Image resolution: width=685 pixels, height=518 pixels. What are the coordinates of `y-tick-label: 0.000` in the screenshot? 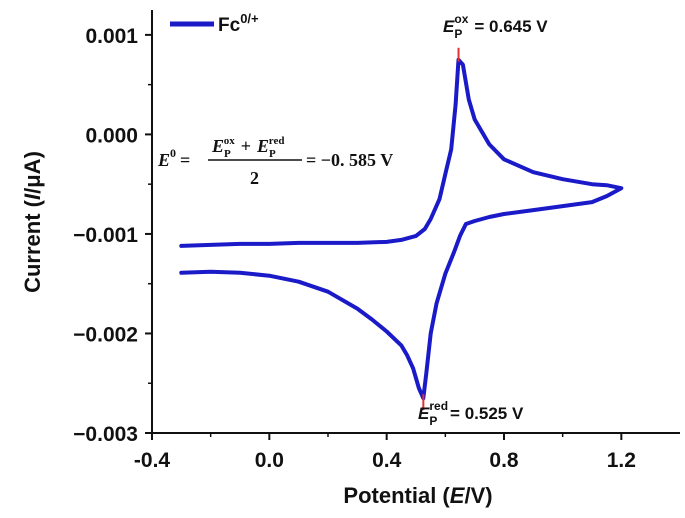 It's located at (111, 135).